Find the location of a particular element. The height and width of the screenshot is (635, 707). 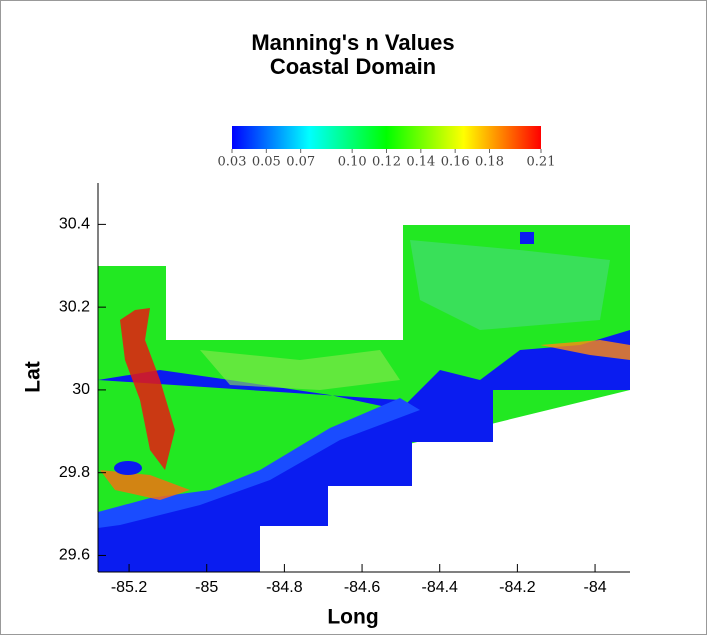

x-tick-label: -84.2 is located at coordinates (517, 587).